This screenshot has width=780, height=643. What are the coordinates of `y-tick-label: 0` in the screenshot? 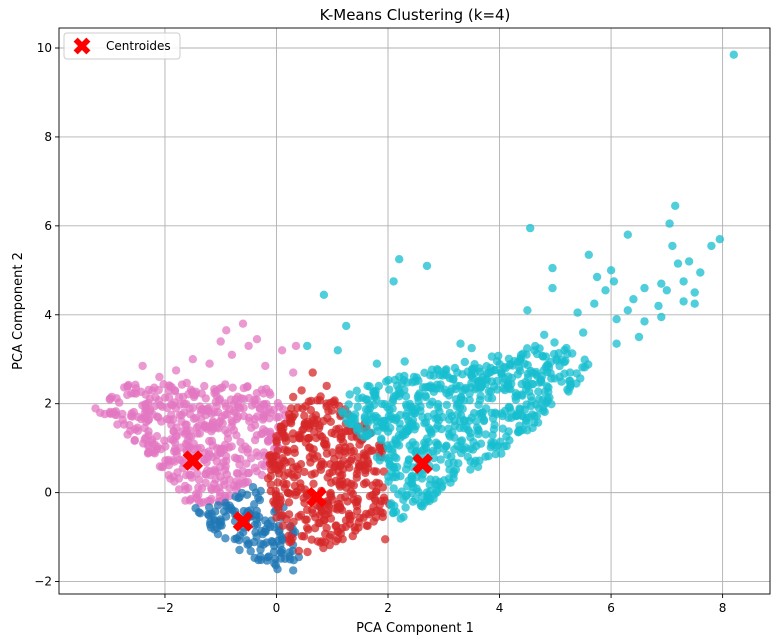 It's located at (48, 493).